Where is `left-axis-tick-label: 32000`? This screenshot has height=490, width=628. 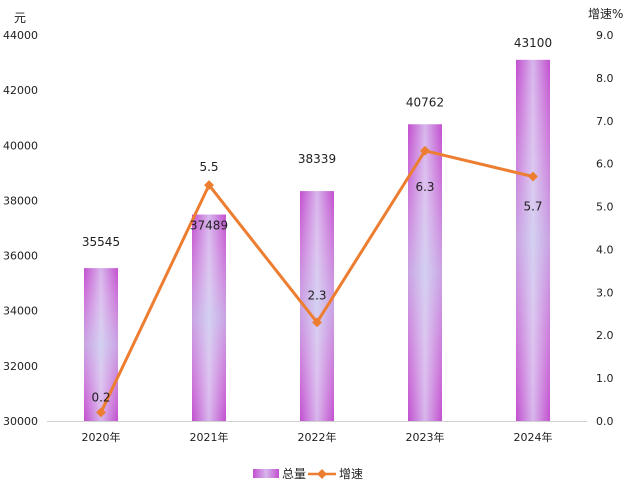
left-axis-tick-label: 32000 is located at coordinates (20, 366).